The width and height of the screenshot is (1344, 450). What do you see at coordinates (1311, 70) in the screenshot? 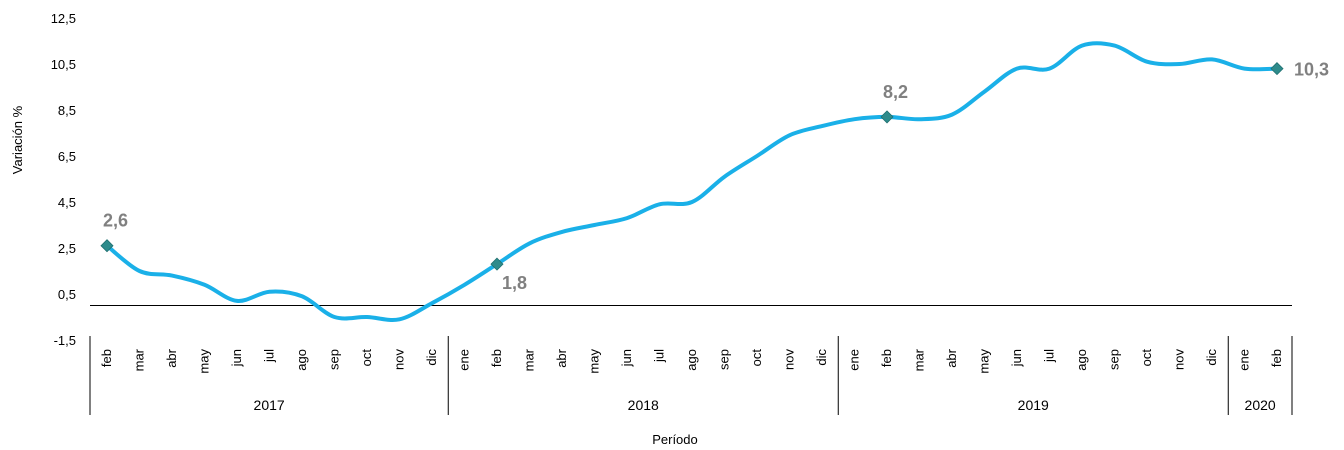
I see `data-label: 10,3` at bounding box center [1311, 70].